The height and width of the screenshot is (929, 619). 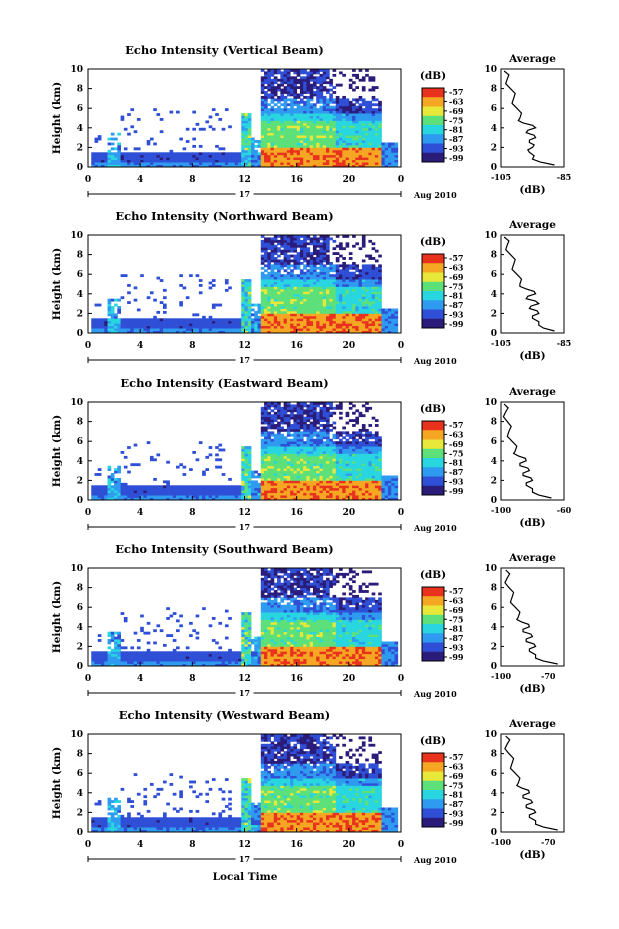 I want to click on average-x-tick-label: -105, so click(x=501, y=177).